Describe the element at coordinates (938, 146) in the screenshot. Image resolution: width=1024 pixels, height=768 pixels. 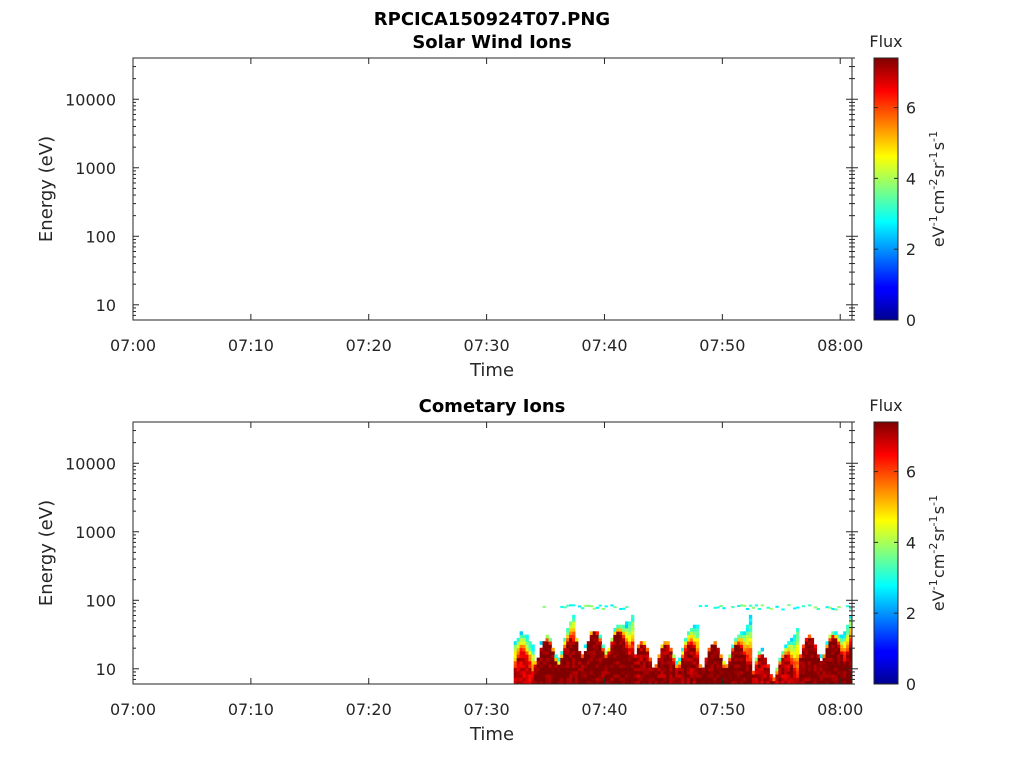
I see `unit-base: s` at that location.